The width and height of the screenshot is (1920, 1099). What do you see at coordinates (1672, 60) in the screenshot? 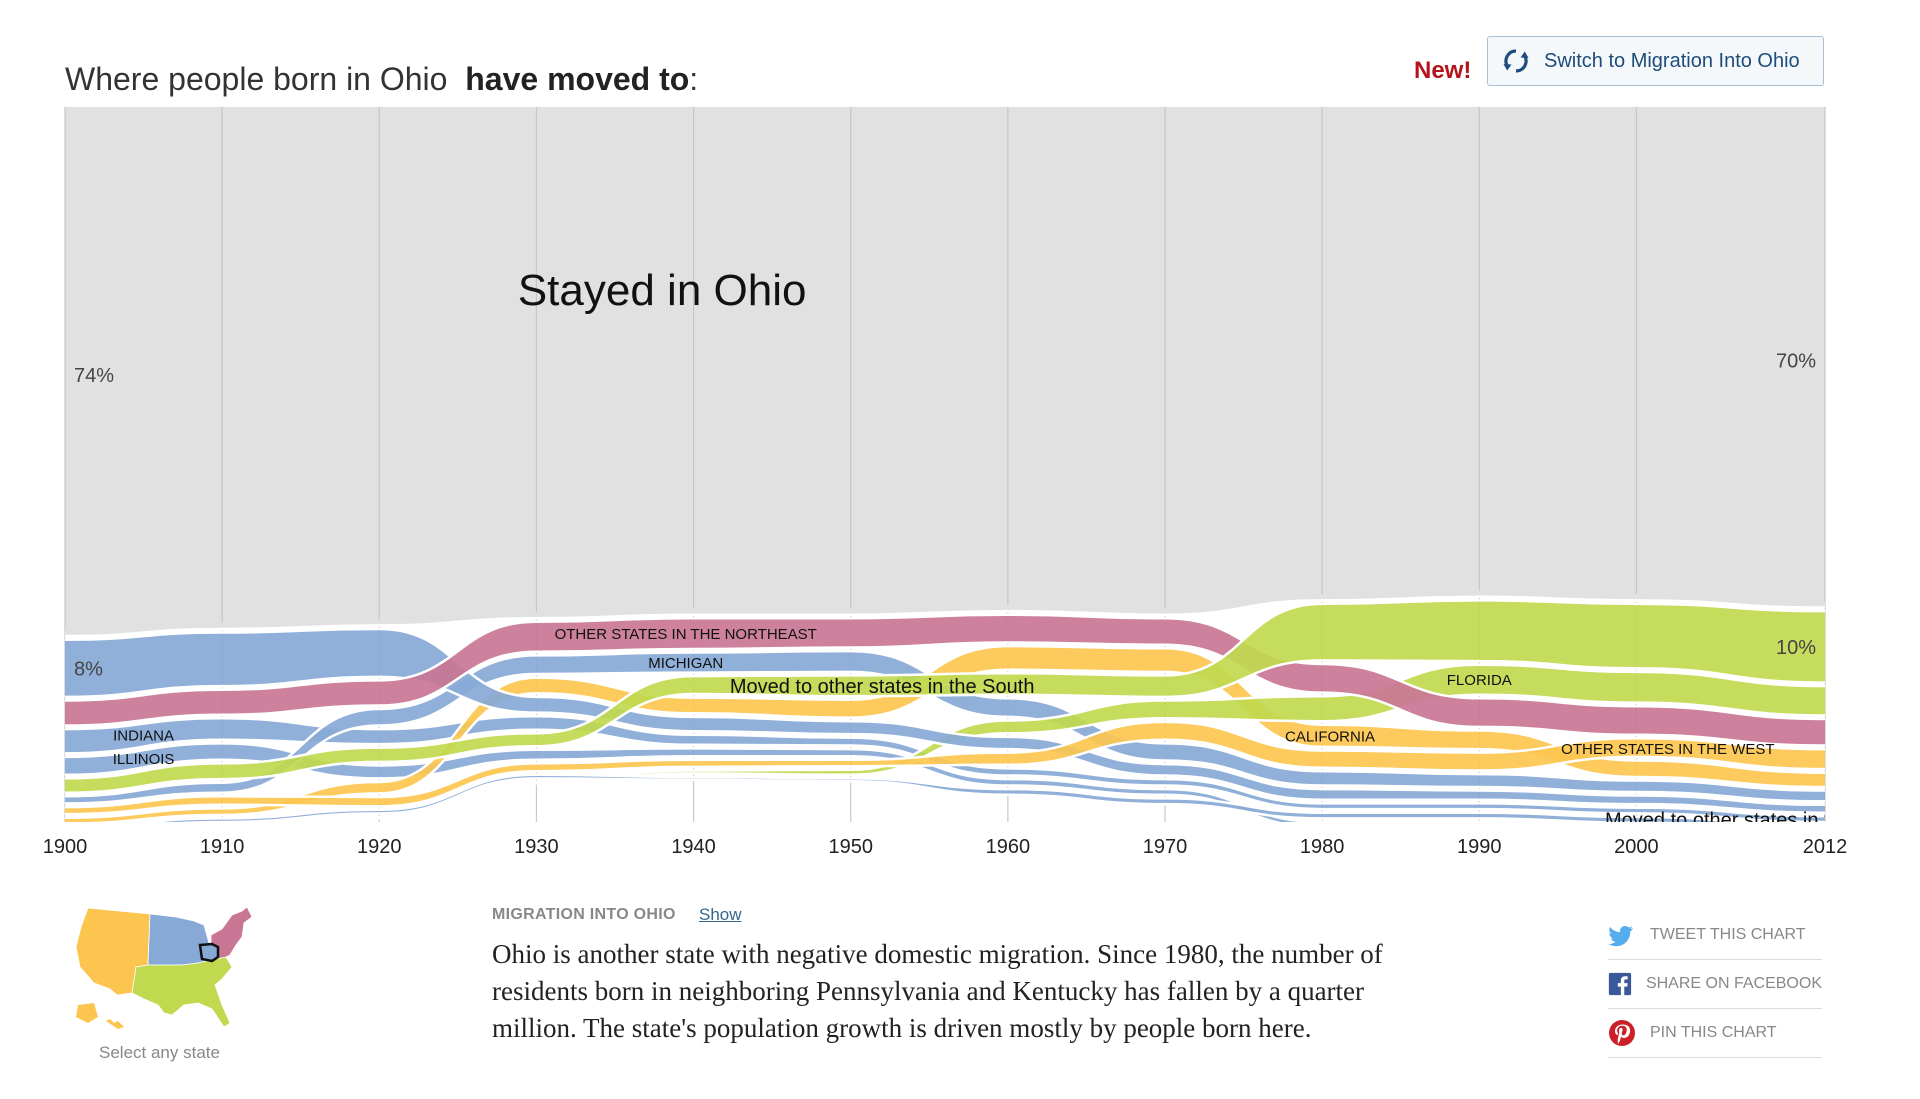
I see `switch-button-label: Switch to Migration Into Ohio` at bounding box center [1672, 60].